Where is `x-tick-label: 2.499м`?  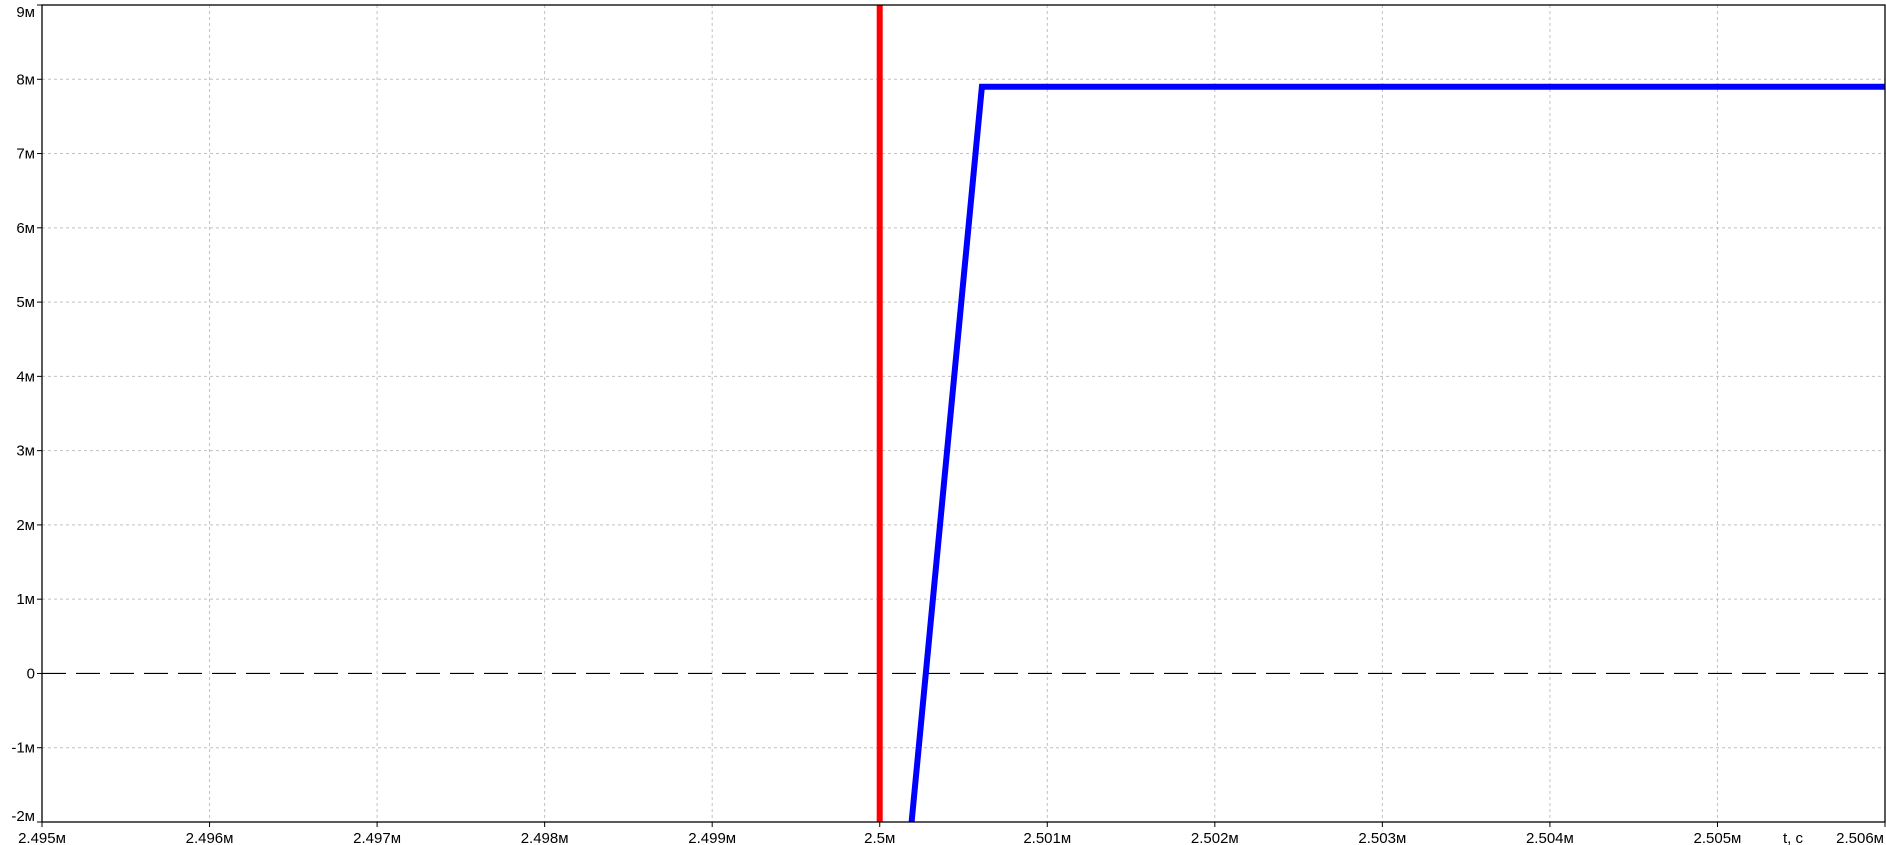
x-tick-label: 2.499м is located at coordinates (712, 837).